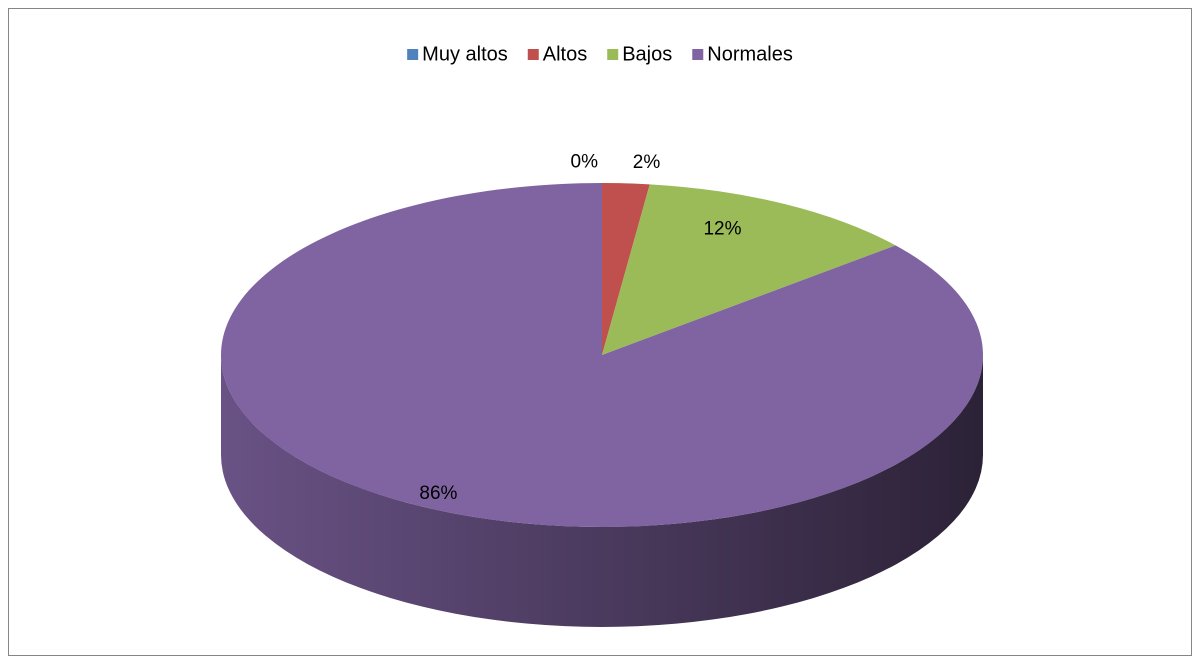 The width and height of the screenshot is (1200, 664). I want to click on legend: Muy altos Altos Bajos Normales, so click(600, 54).